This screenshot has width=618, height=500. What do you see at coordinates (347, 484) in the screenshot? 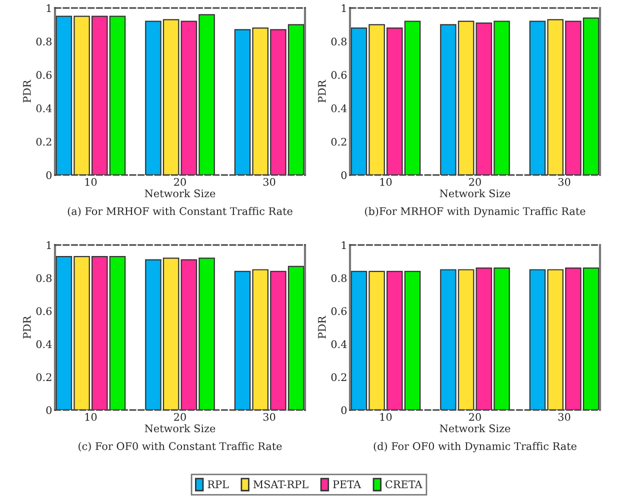
I see `legend-label: PETA` at bounding box center [347, 484].